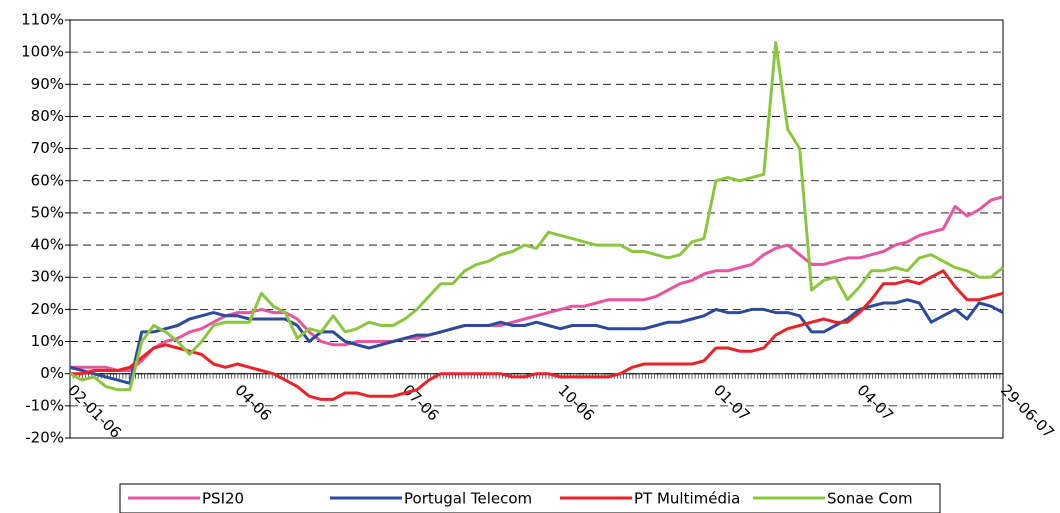 This screenshot has width=1060, height=513. What do you see at coordinates (687, 499) in the screenshot?
I see `legend-label: PT Multimédia` at bounding box center [687, 499].